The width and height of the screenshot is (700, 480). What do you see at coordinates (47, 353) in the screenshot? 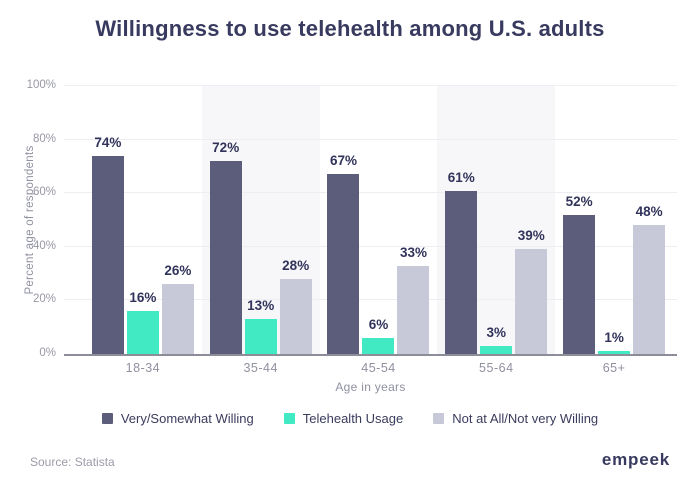
I see `y-tick-label-0: 0%` at bounding box center [47, 353].